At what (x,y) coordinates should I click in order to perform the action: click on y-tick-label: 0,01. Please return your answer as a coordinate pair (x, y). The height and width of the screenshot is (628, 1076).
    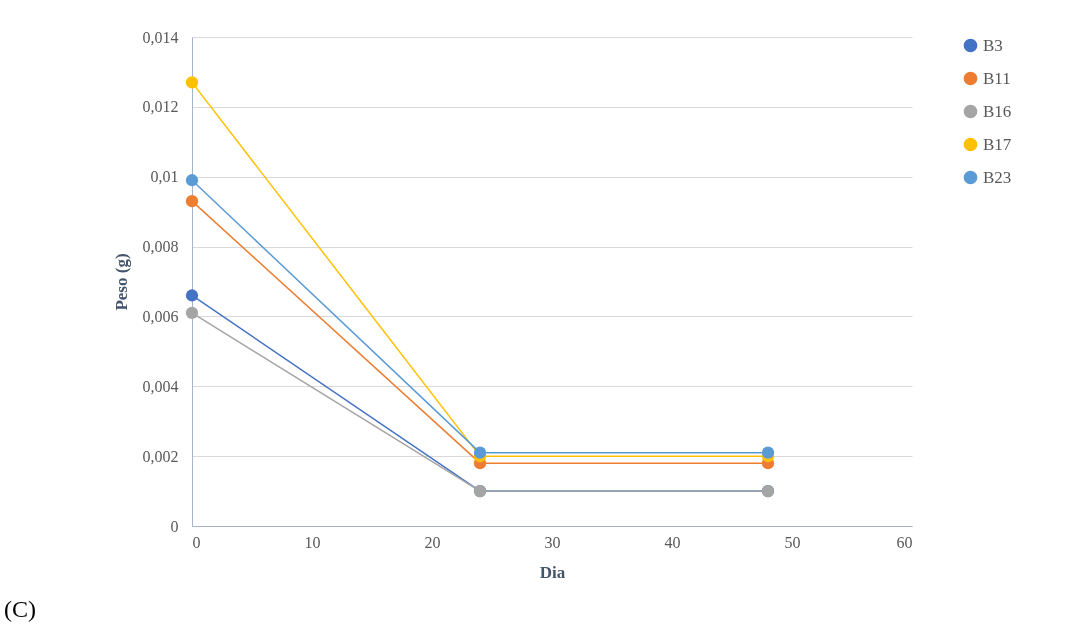
    Looking at the image, I should click on (164, 177).